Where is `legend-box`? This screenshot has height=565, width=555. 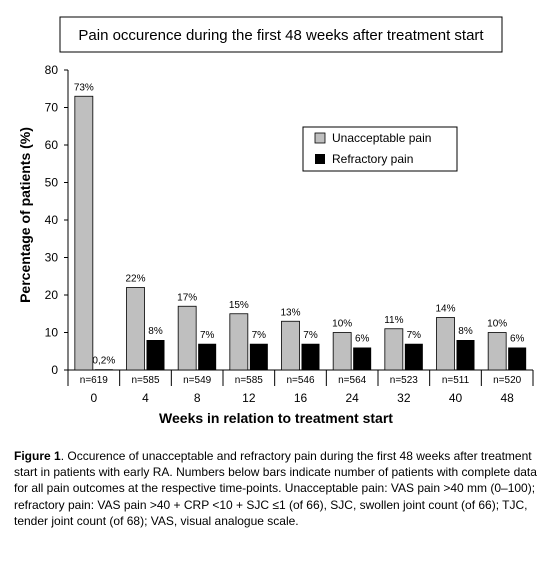
legend-box is located at coordinates (380, 149).